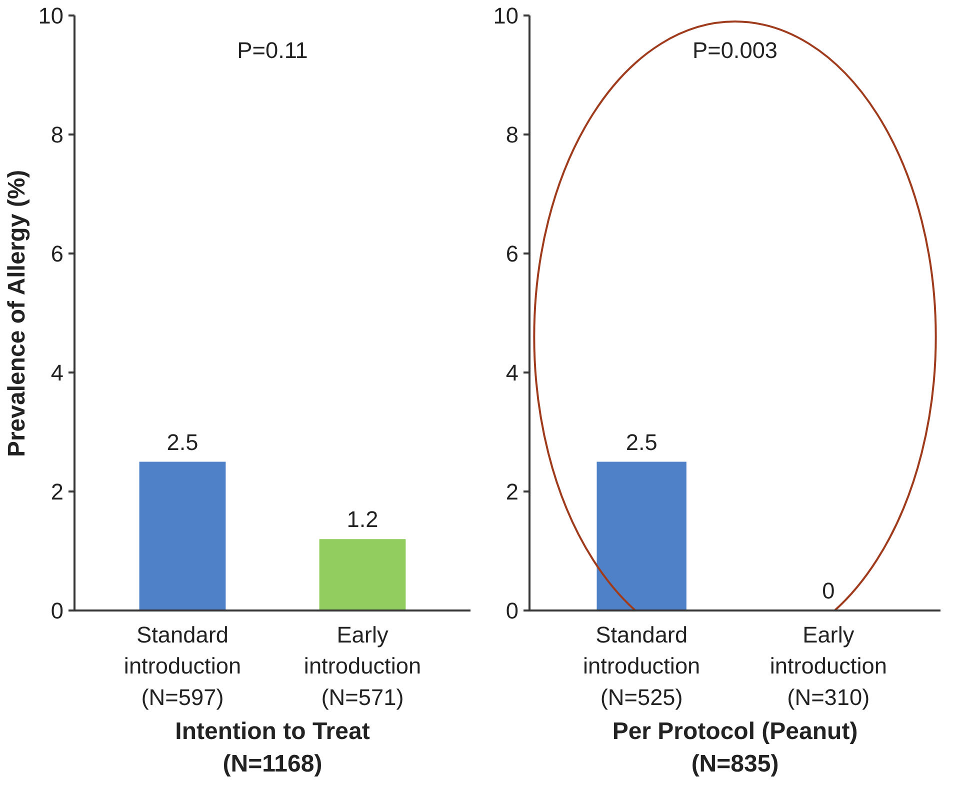 The image size is (969, 789). Describe the element at coordinates (16, 314) in the screenshot. I see `y-axis-title: Prevalence of Allergy (%)` at that location.